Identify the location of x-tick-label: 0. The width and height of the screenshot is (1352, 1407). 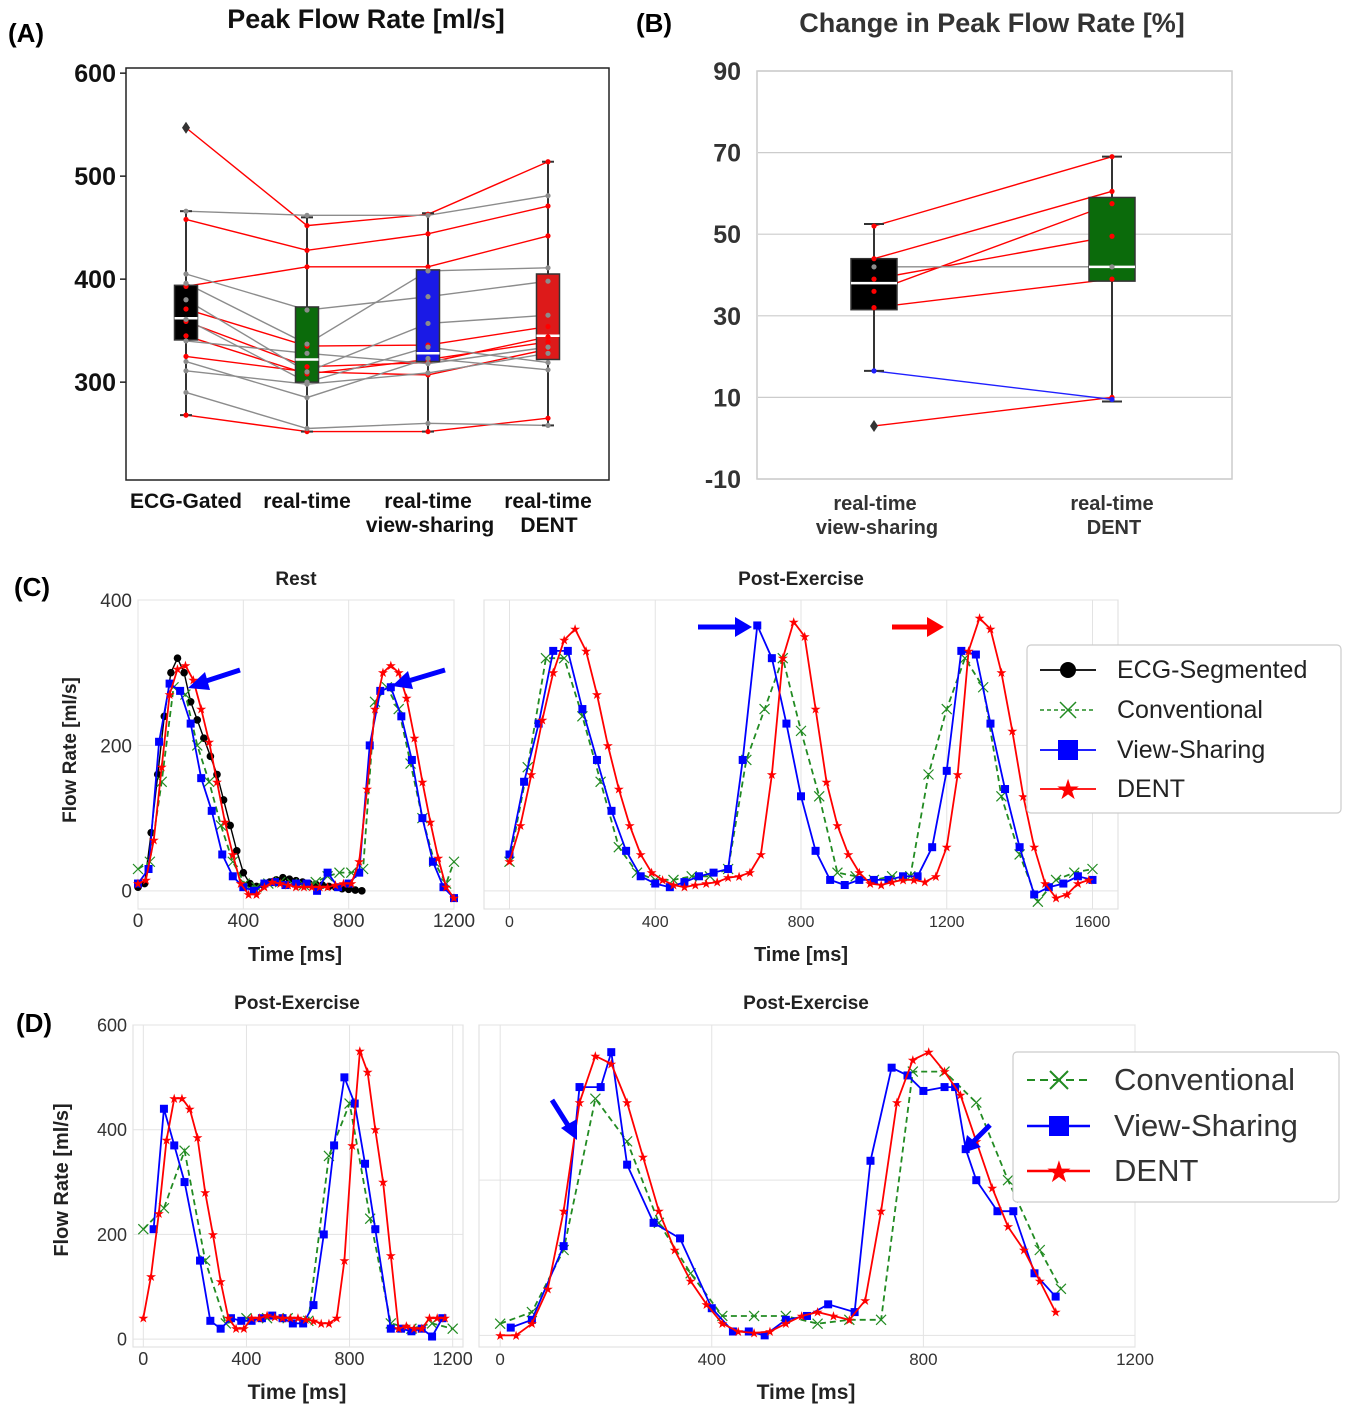
(143, 1359).